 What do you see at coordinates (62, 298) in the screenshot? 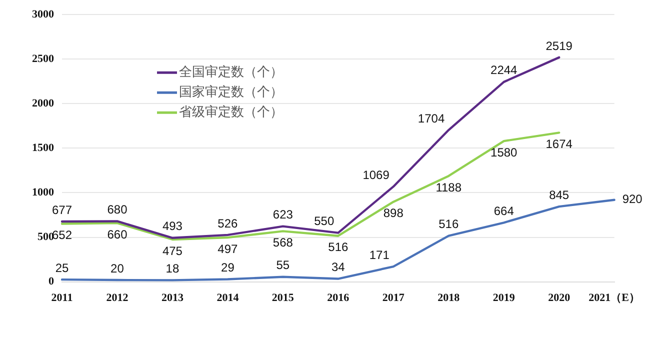
I see `x-tick-label: 2011` at bounding box center [62, 298].